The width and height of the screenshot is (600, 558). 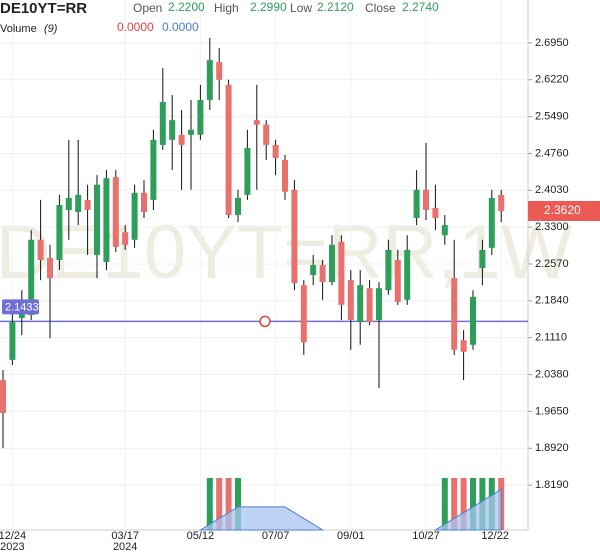 What do you see at coordinates (180, 27) in the screenshot?
I see `volume-ma-value: 0.0000` at bounding box center [180, 27].